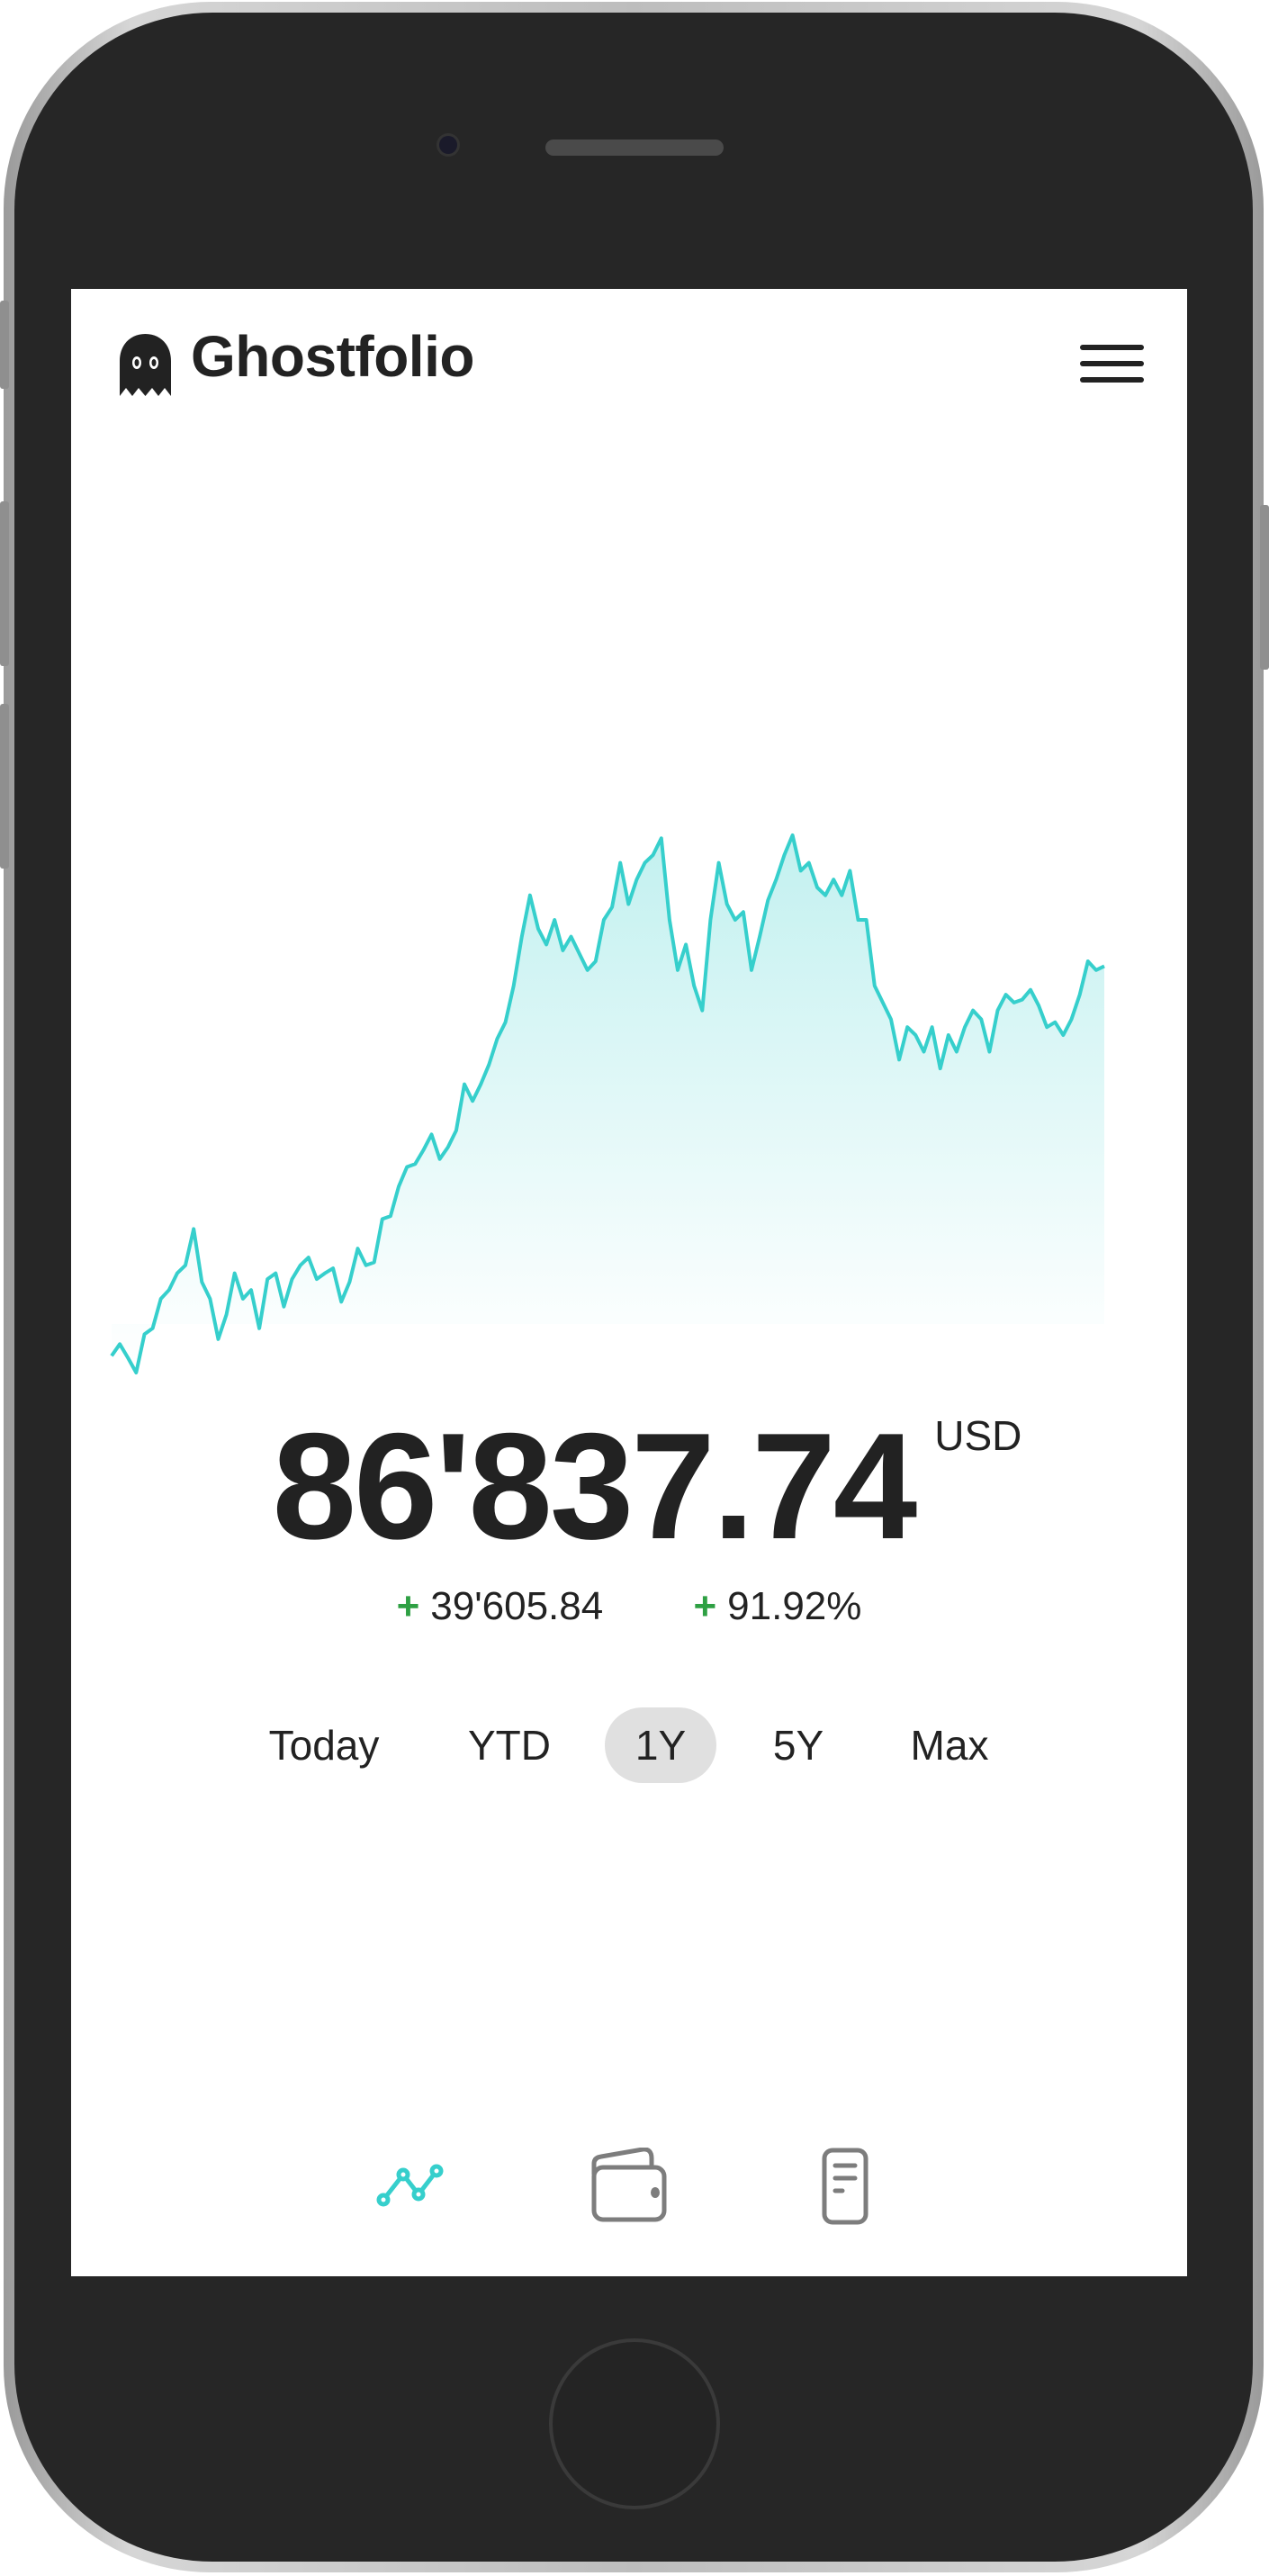 The height and width of the screenshot is (2576, 1269). I want to click on document-icon, so click(845, 2188).